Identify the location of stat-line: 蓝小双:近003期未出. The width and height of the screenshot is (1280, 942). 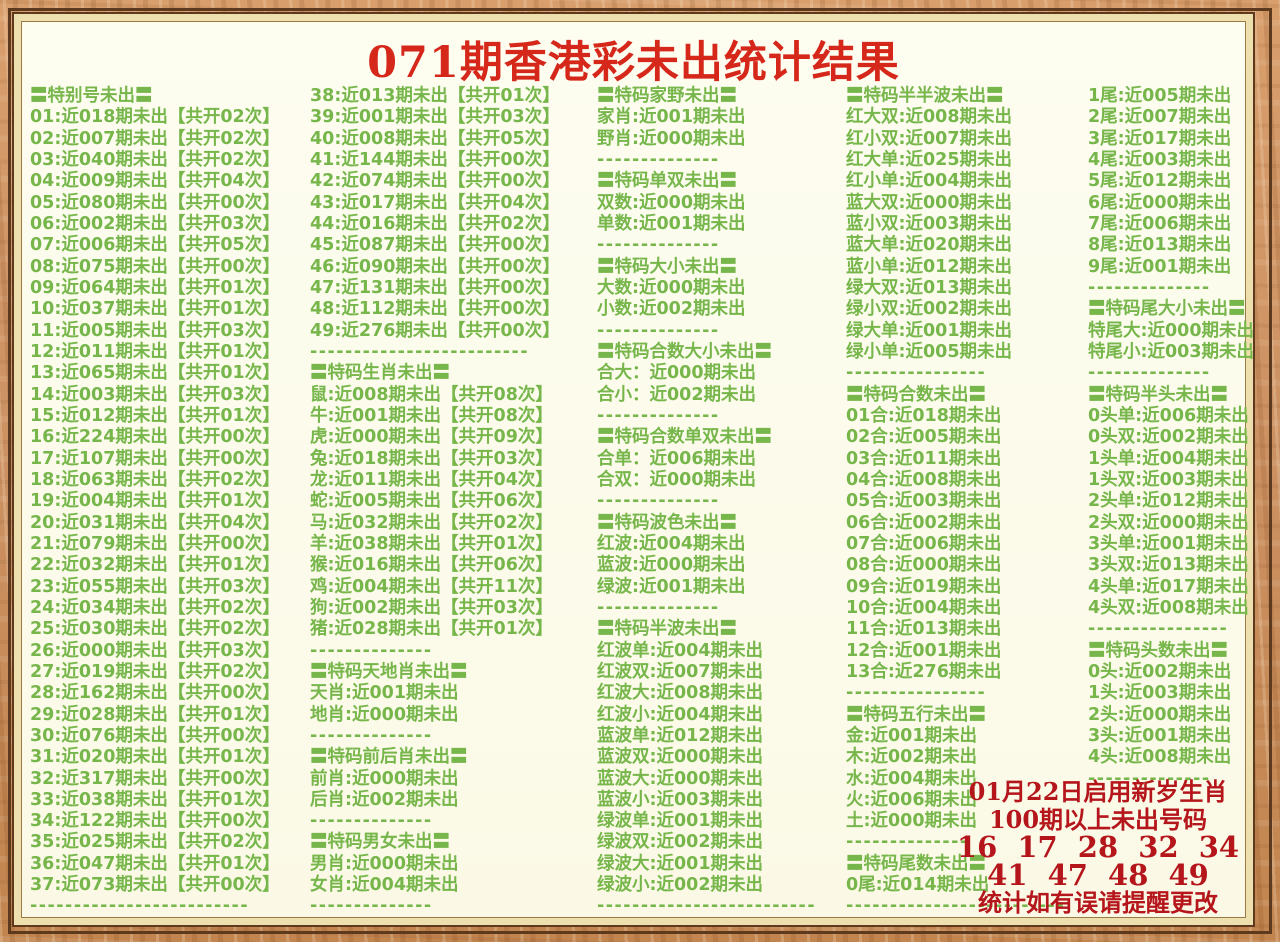
(929, 223).